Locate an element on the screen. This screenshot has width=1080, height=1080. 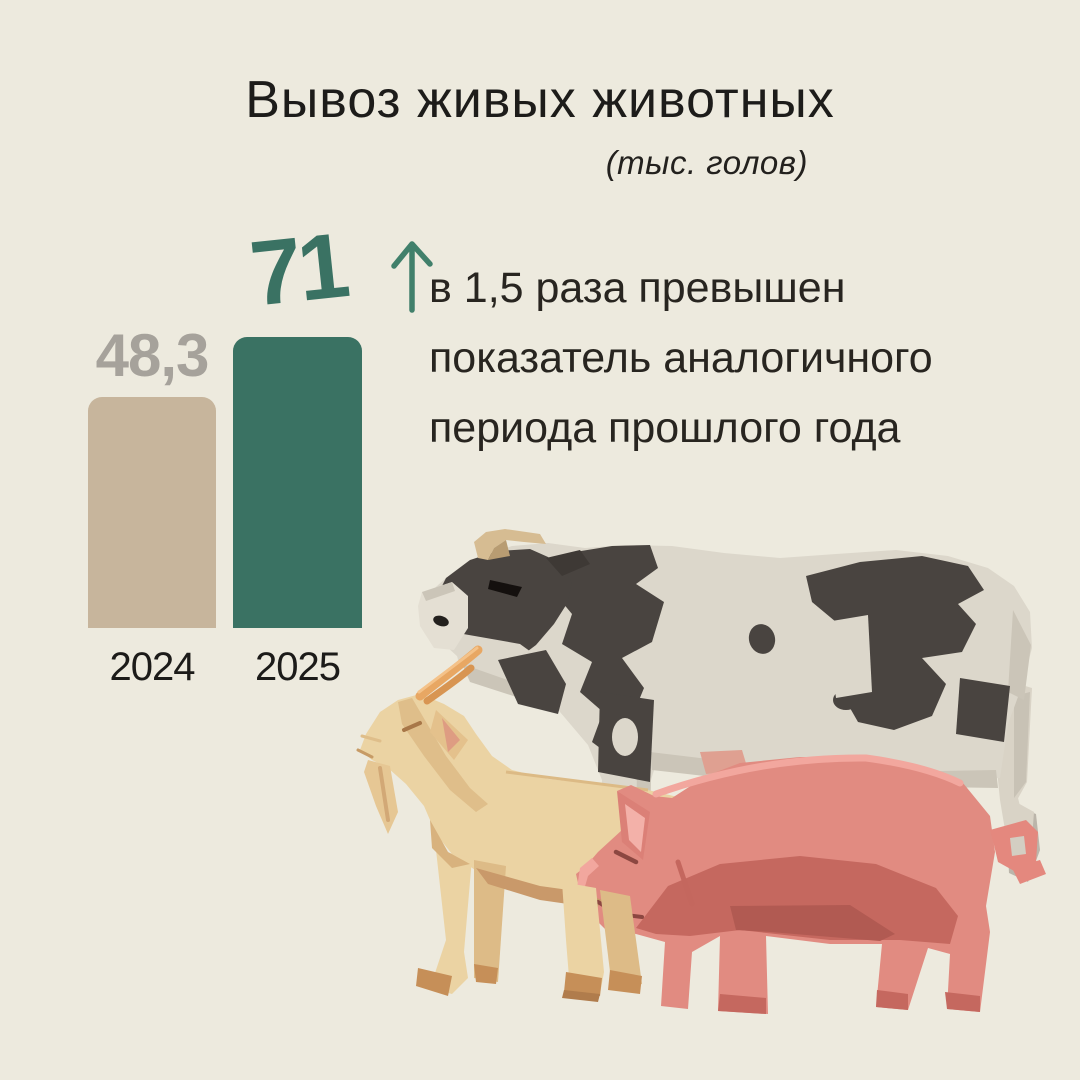
cow-head is located at coordinates (506, 606).